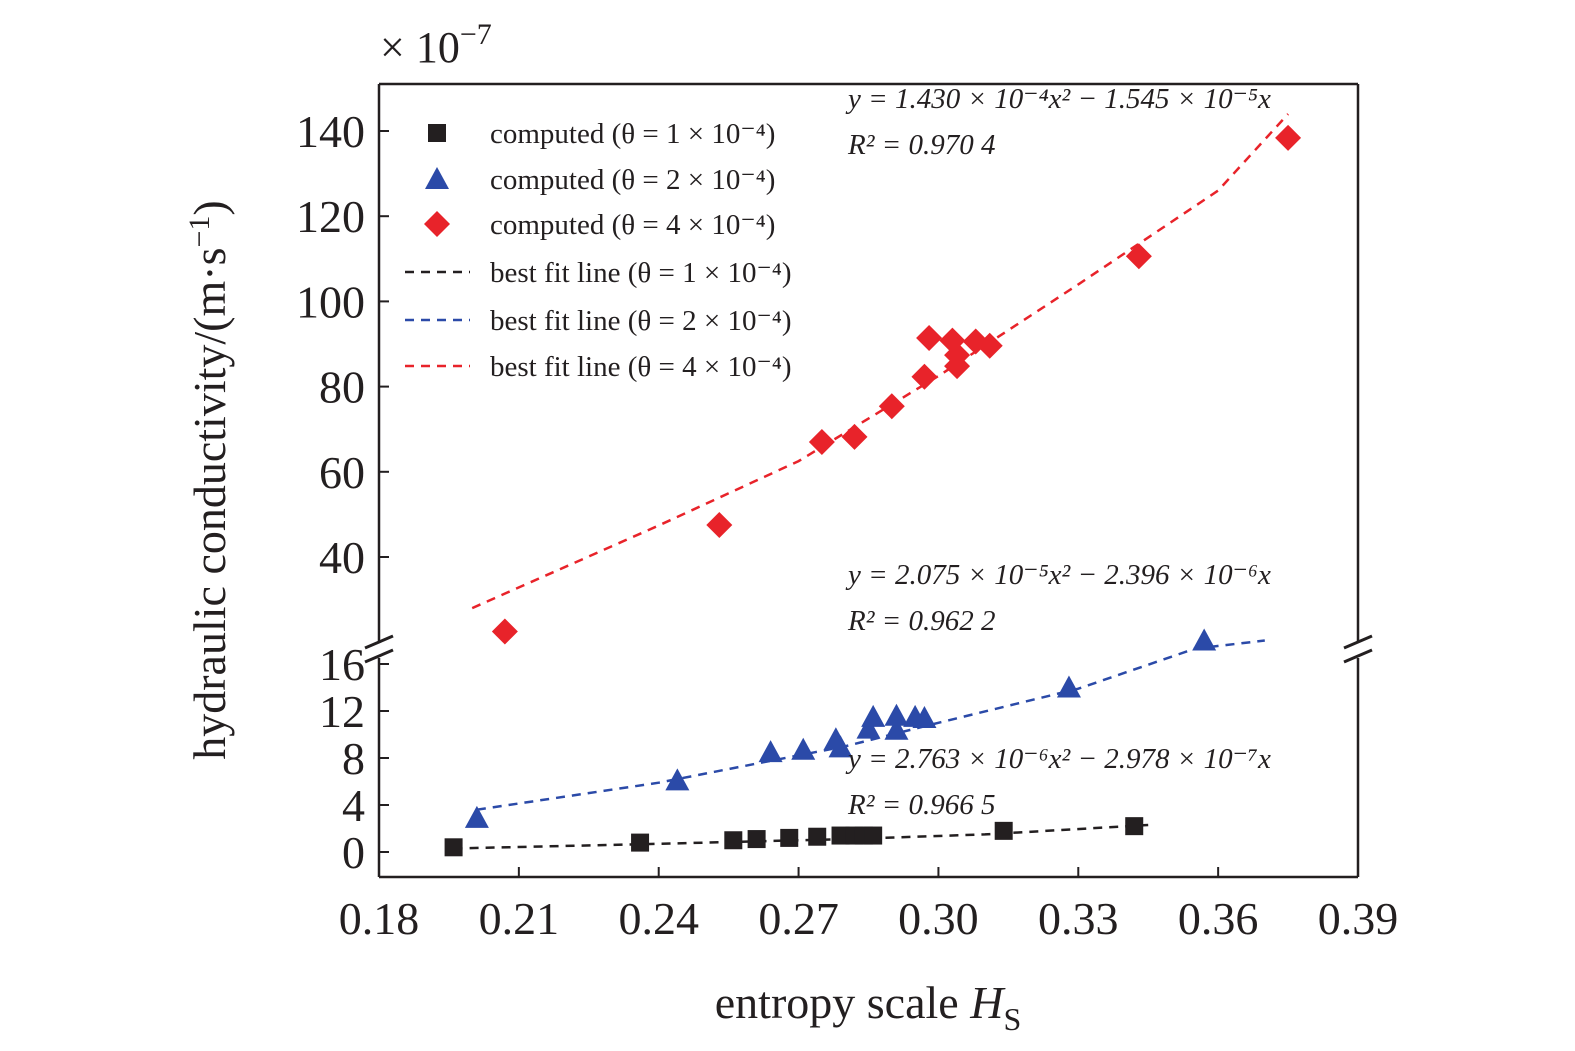  What do you see at coordinates (658, 918) in the screenshot?
I see `x-tick-label: 0.24` at bounding box center [658, 918].